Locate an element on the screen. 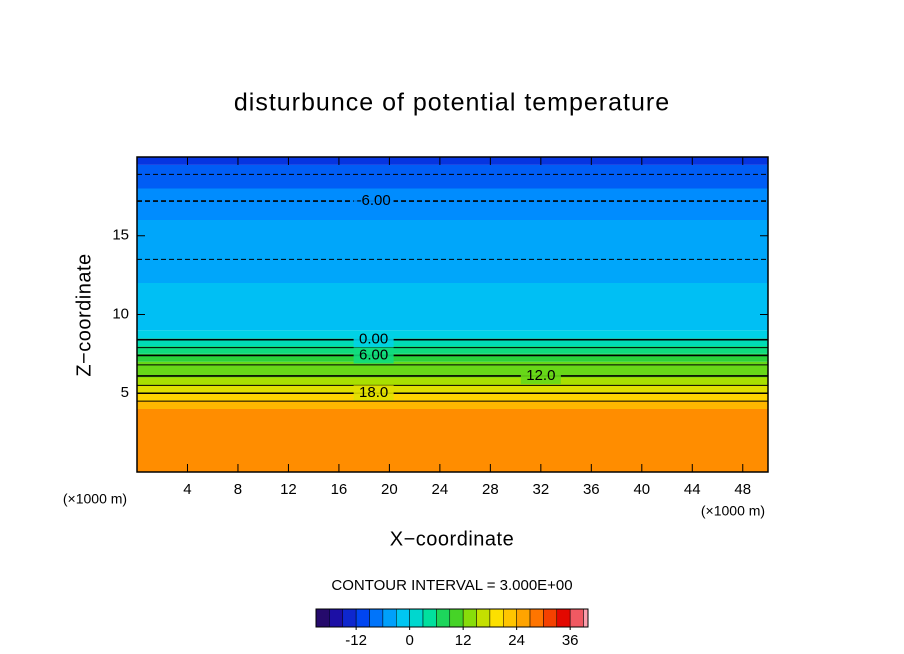 This screenshot has height=654, width=904. x-tick-label: 12 is located at coordinates (288, 489).